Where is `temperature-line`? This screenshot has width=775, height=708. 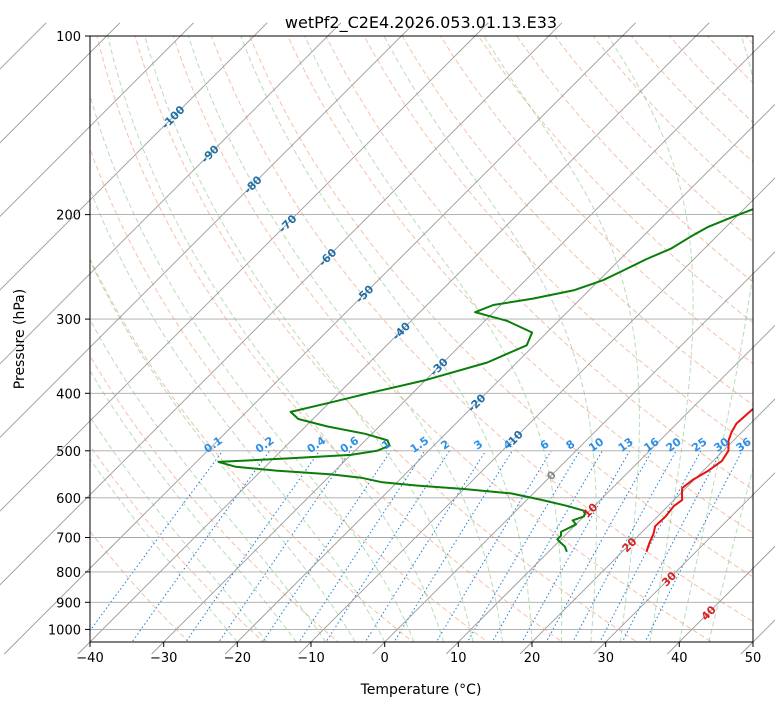
temperature-line is located at coordinates (699, 480).